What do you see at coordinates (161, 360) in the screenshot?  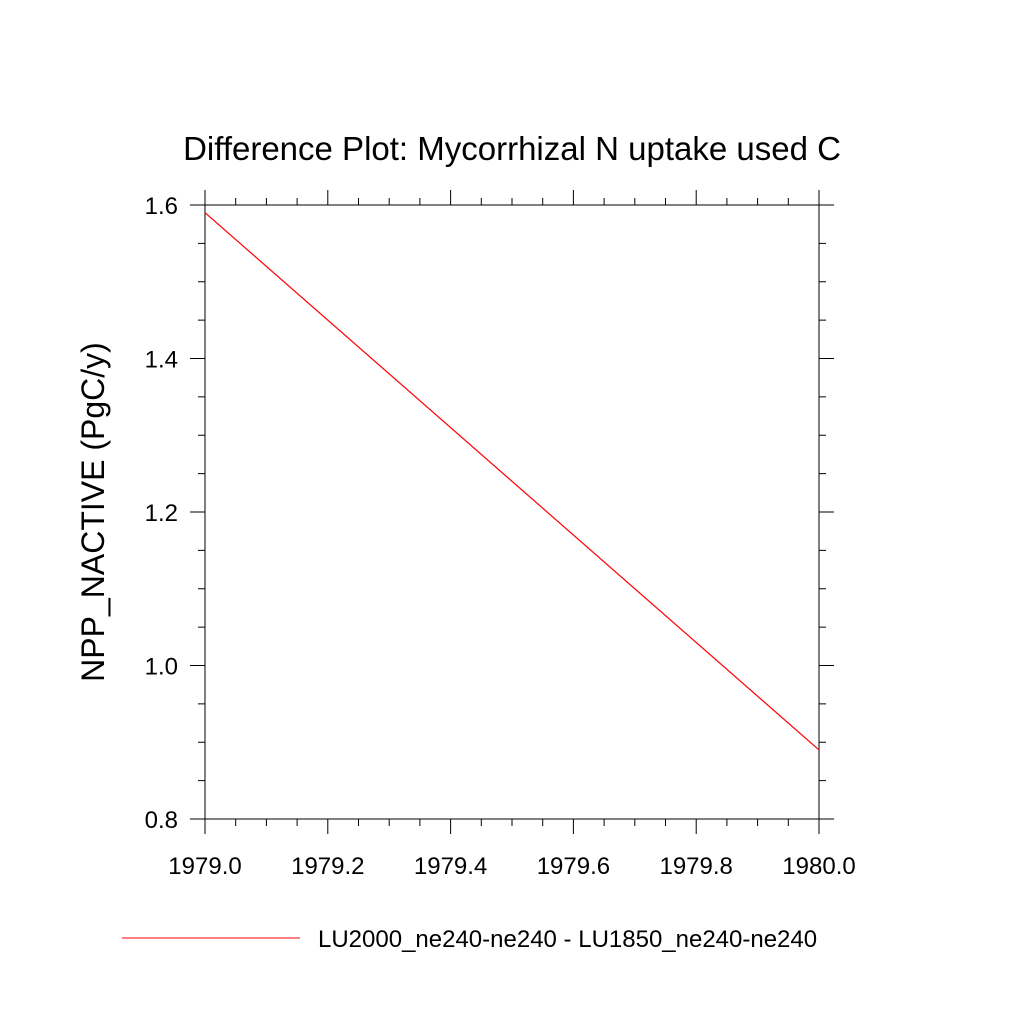 I see `y-tick-label: 1.4` at bounding box center [161, 360].